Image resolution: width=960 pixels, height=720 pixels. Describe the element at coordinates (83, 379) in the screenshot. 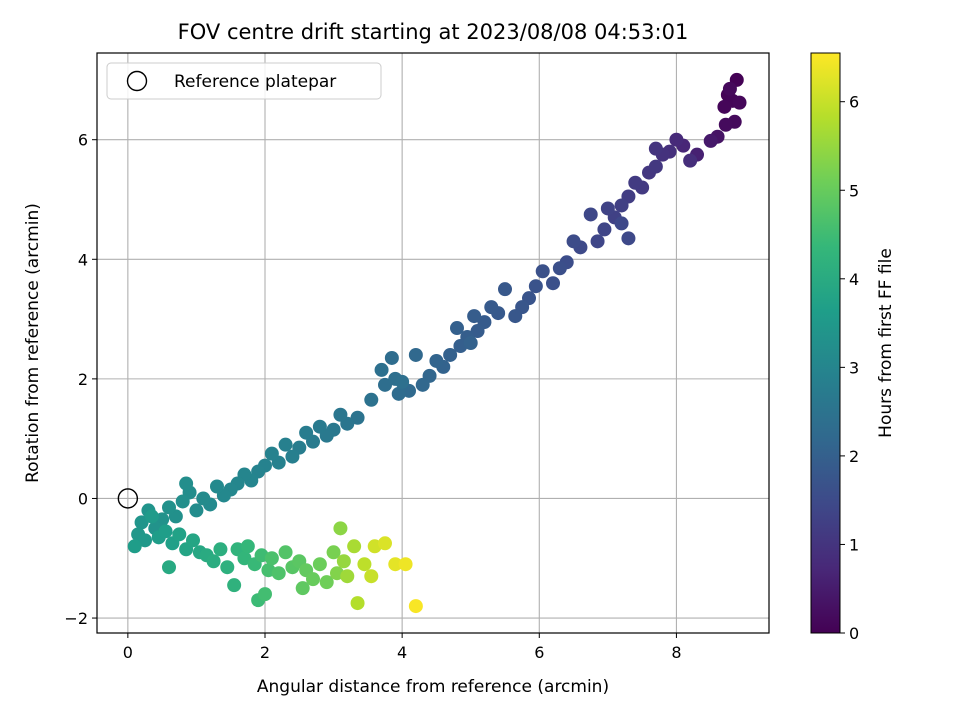

I see `y-tick-label: 2` at that location.